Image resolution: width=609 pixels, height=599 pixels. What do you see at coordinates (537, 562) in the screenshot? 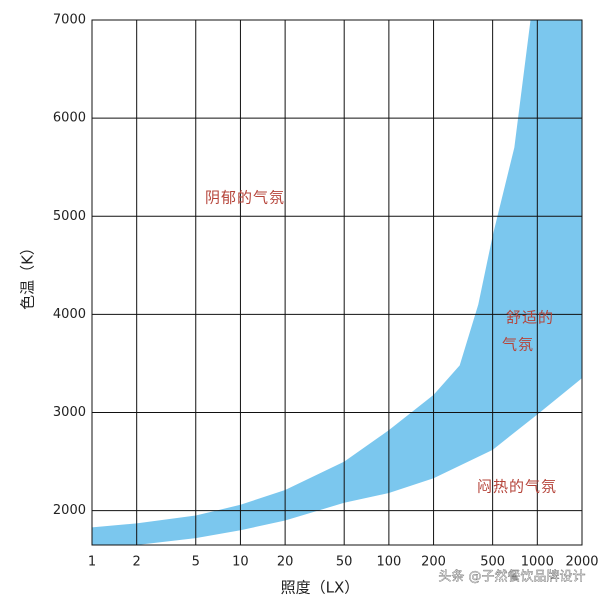
I see `x-tick-label: 1000` at bounding box center [537, 562].